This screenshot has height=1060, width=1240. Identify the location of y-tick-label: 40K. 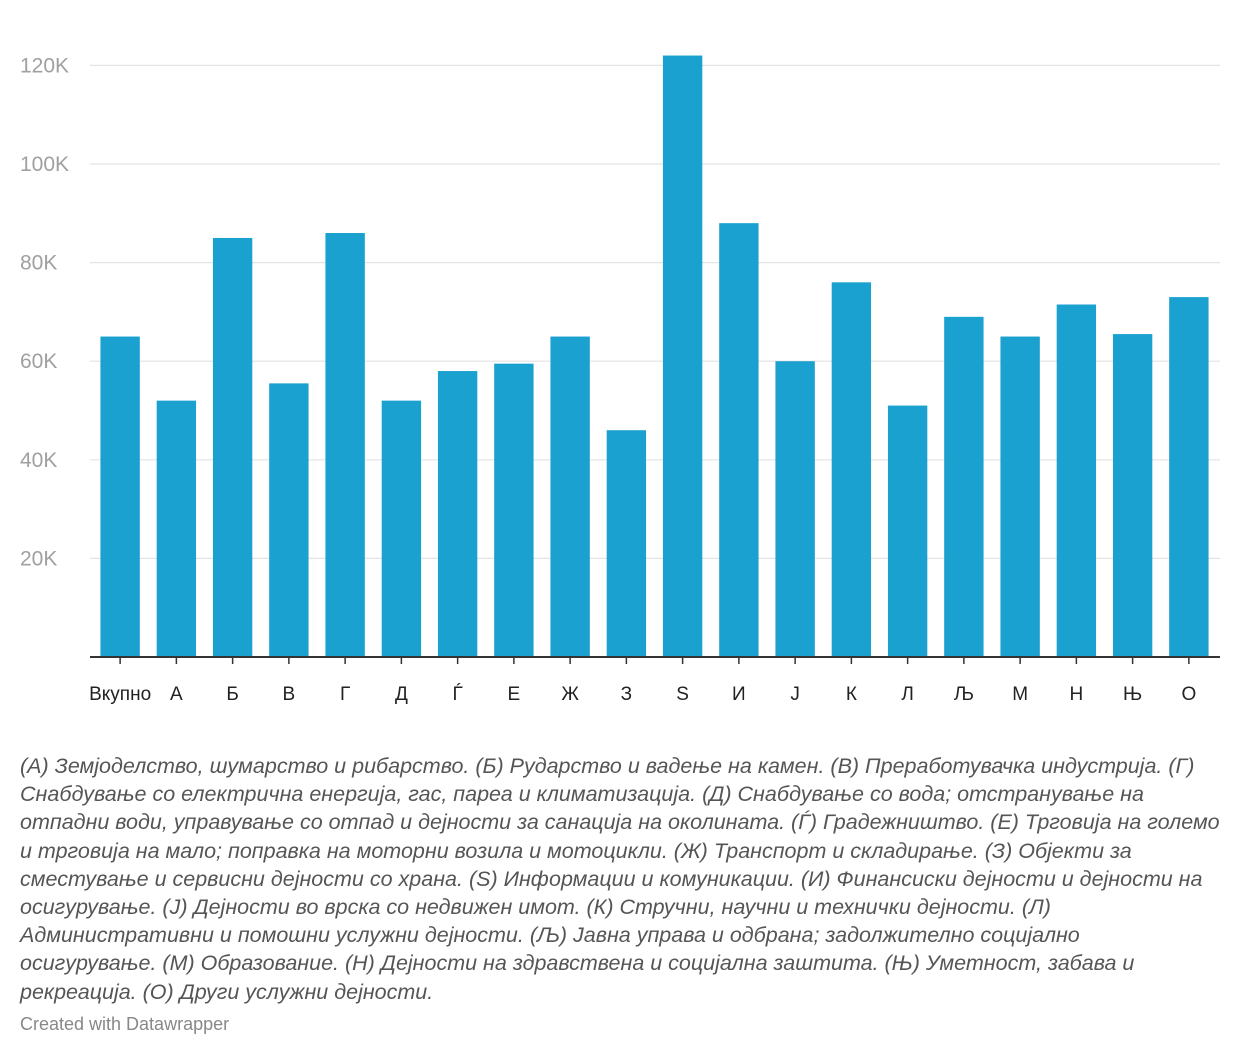
(38, 460).